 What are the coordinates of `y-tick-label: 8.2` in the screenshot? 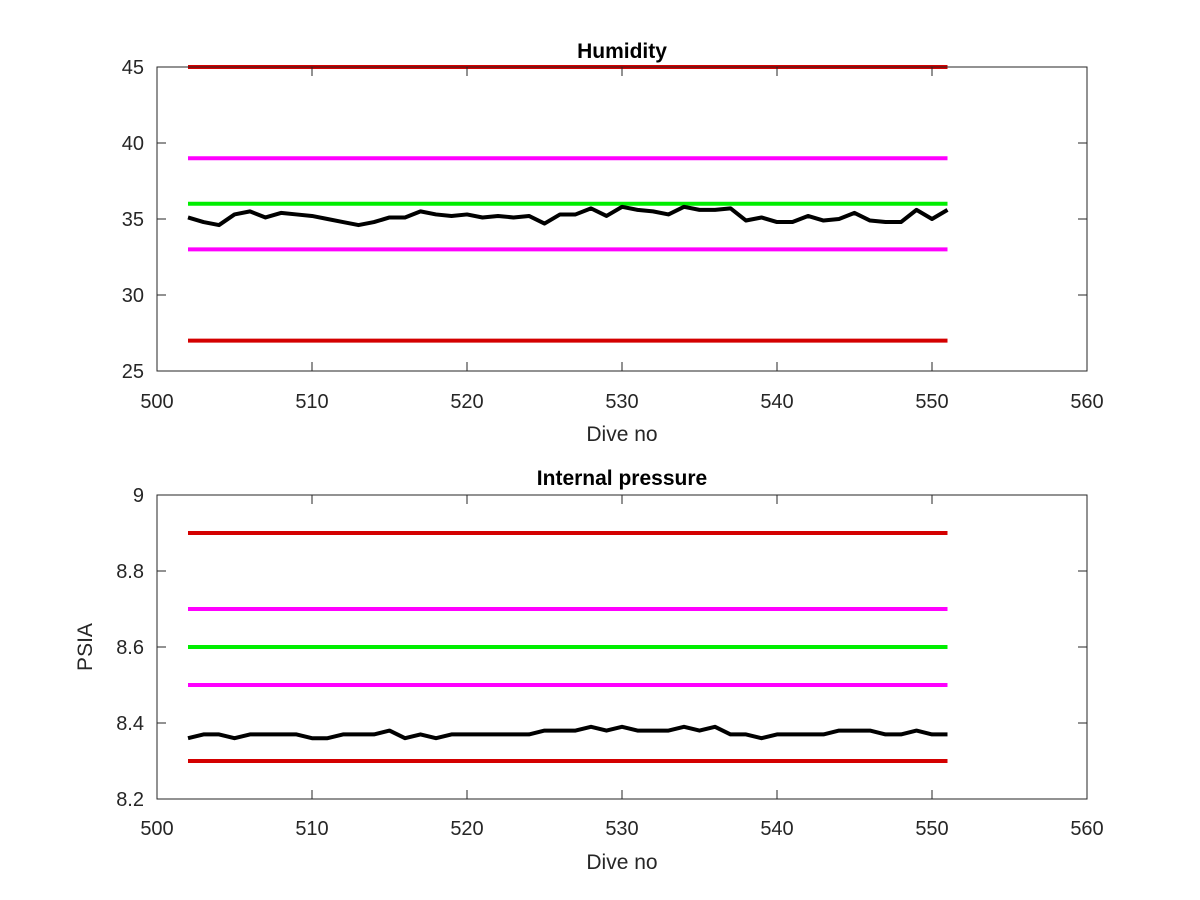 It's located at (130, 800).